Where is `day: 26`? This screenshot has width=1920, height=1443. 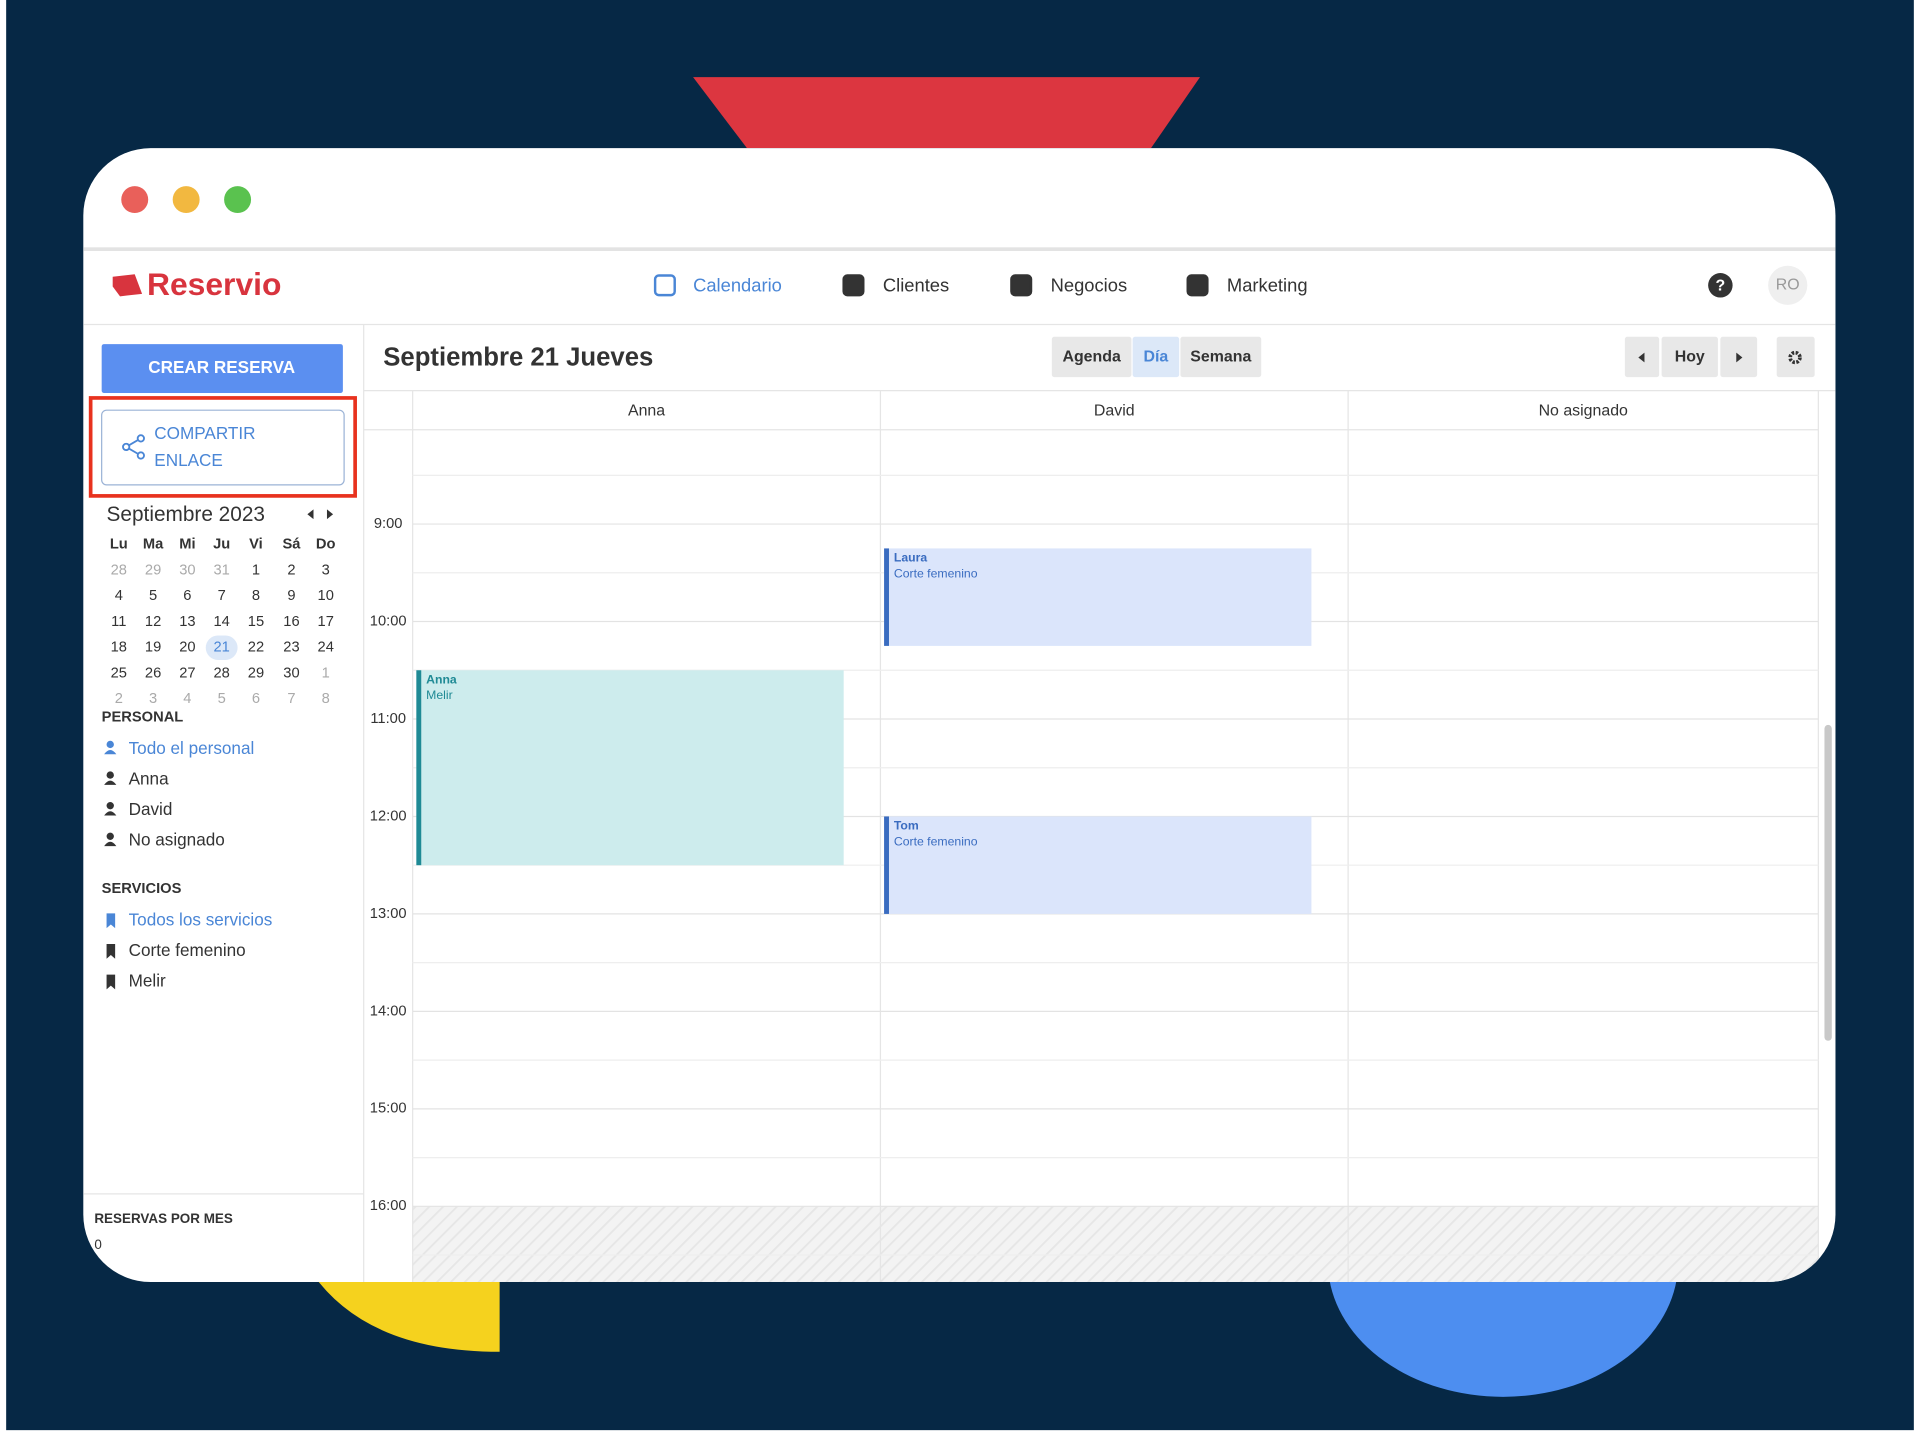
day: 26 is located at coordinates (153, 673).